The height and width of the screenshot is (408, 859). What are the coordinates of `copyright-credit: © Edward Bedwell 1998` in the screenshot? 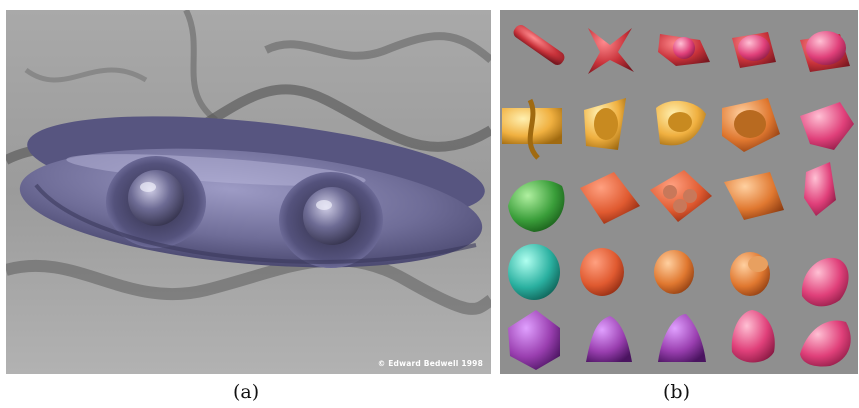 It's located at (430, 363).